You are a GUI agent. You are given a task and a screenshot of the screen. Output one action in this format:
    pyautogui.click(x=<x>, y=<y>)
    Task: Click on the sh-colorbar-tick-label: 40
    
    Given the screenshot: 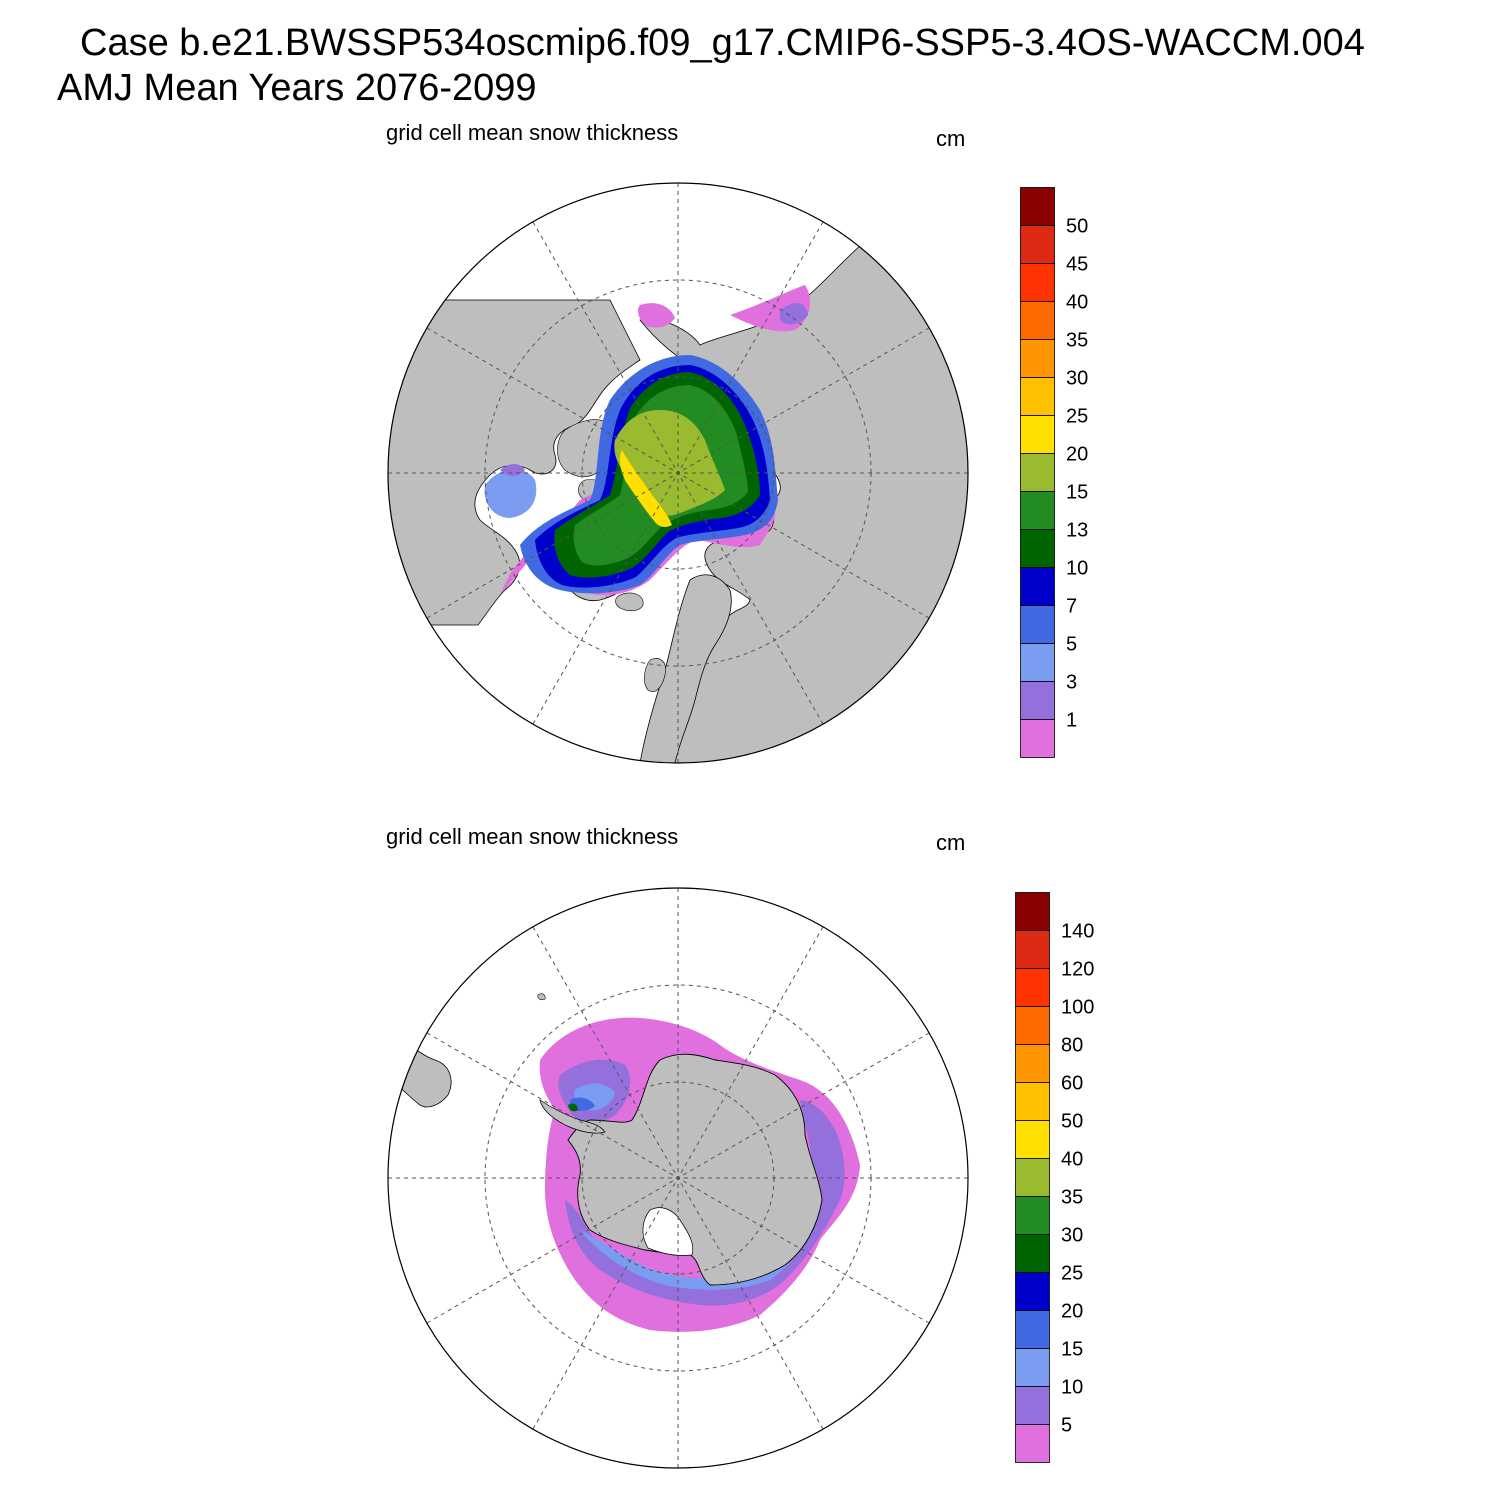 What is the action you would take?
    pyautogui.click(x=1072, y=1160)
    